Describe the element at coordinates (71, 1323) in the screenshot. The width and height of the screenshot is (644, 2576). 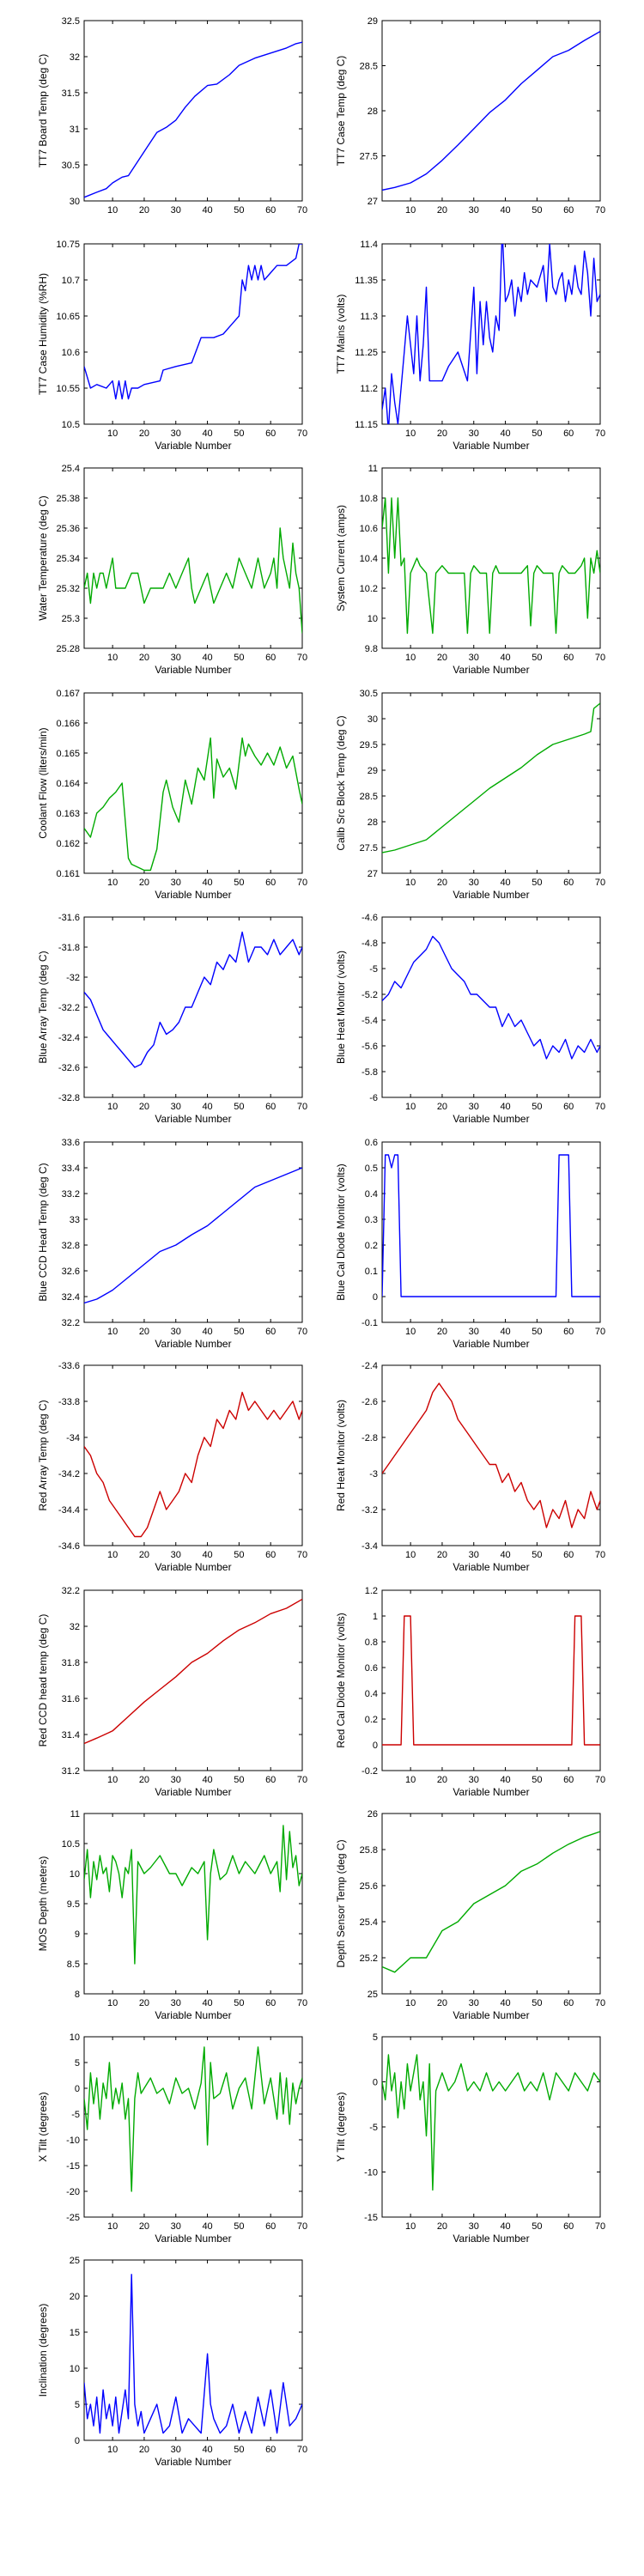
I see `y-tick-label: 32.2` at that location.